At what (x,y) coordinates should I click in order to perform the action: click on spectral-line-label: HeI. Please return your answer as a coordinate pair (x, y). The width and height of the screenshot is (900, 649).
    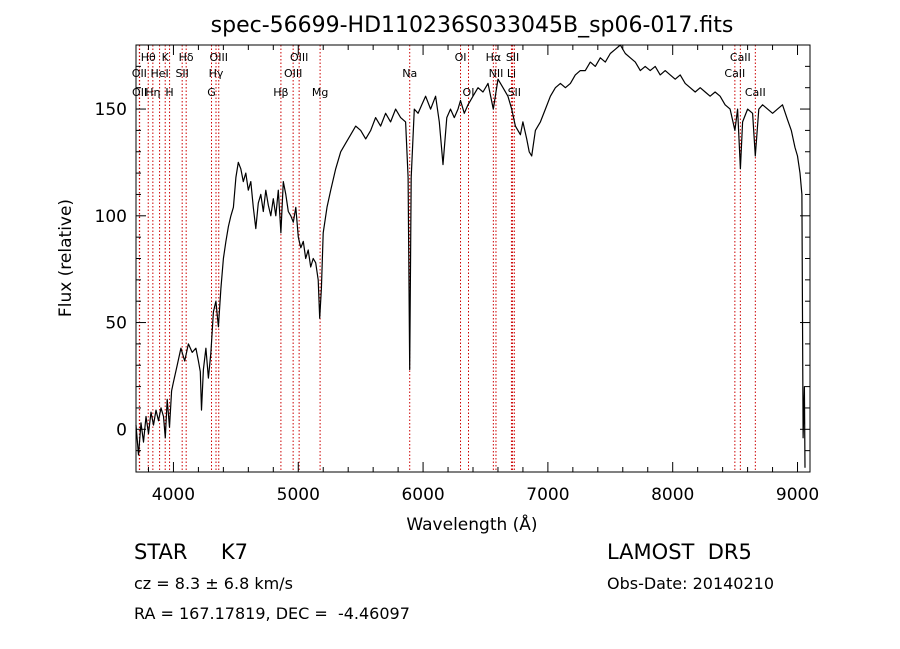
    Looking at the image, I should click on (159, 73).